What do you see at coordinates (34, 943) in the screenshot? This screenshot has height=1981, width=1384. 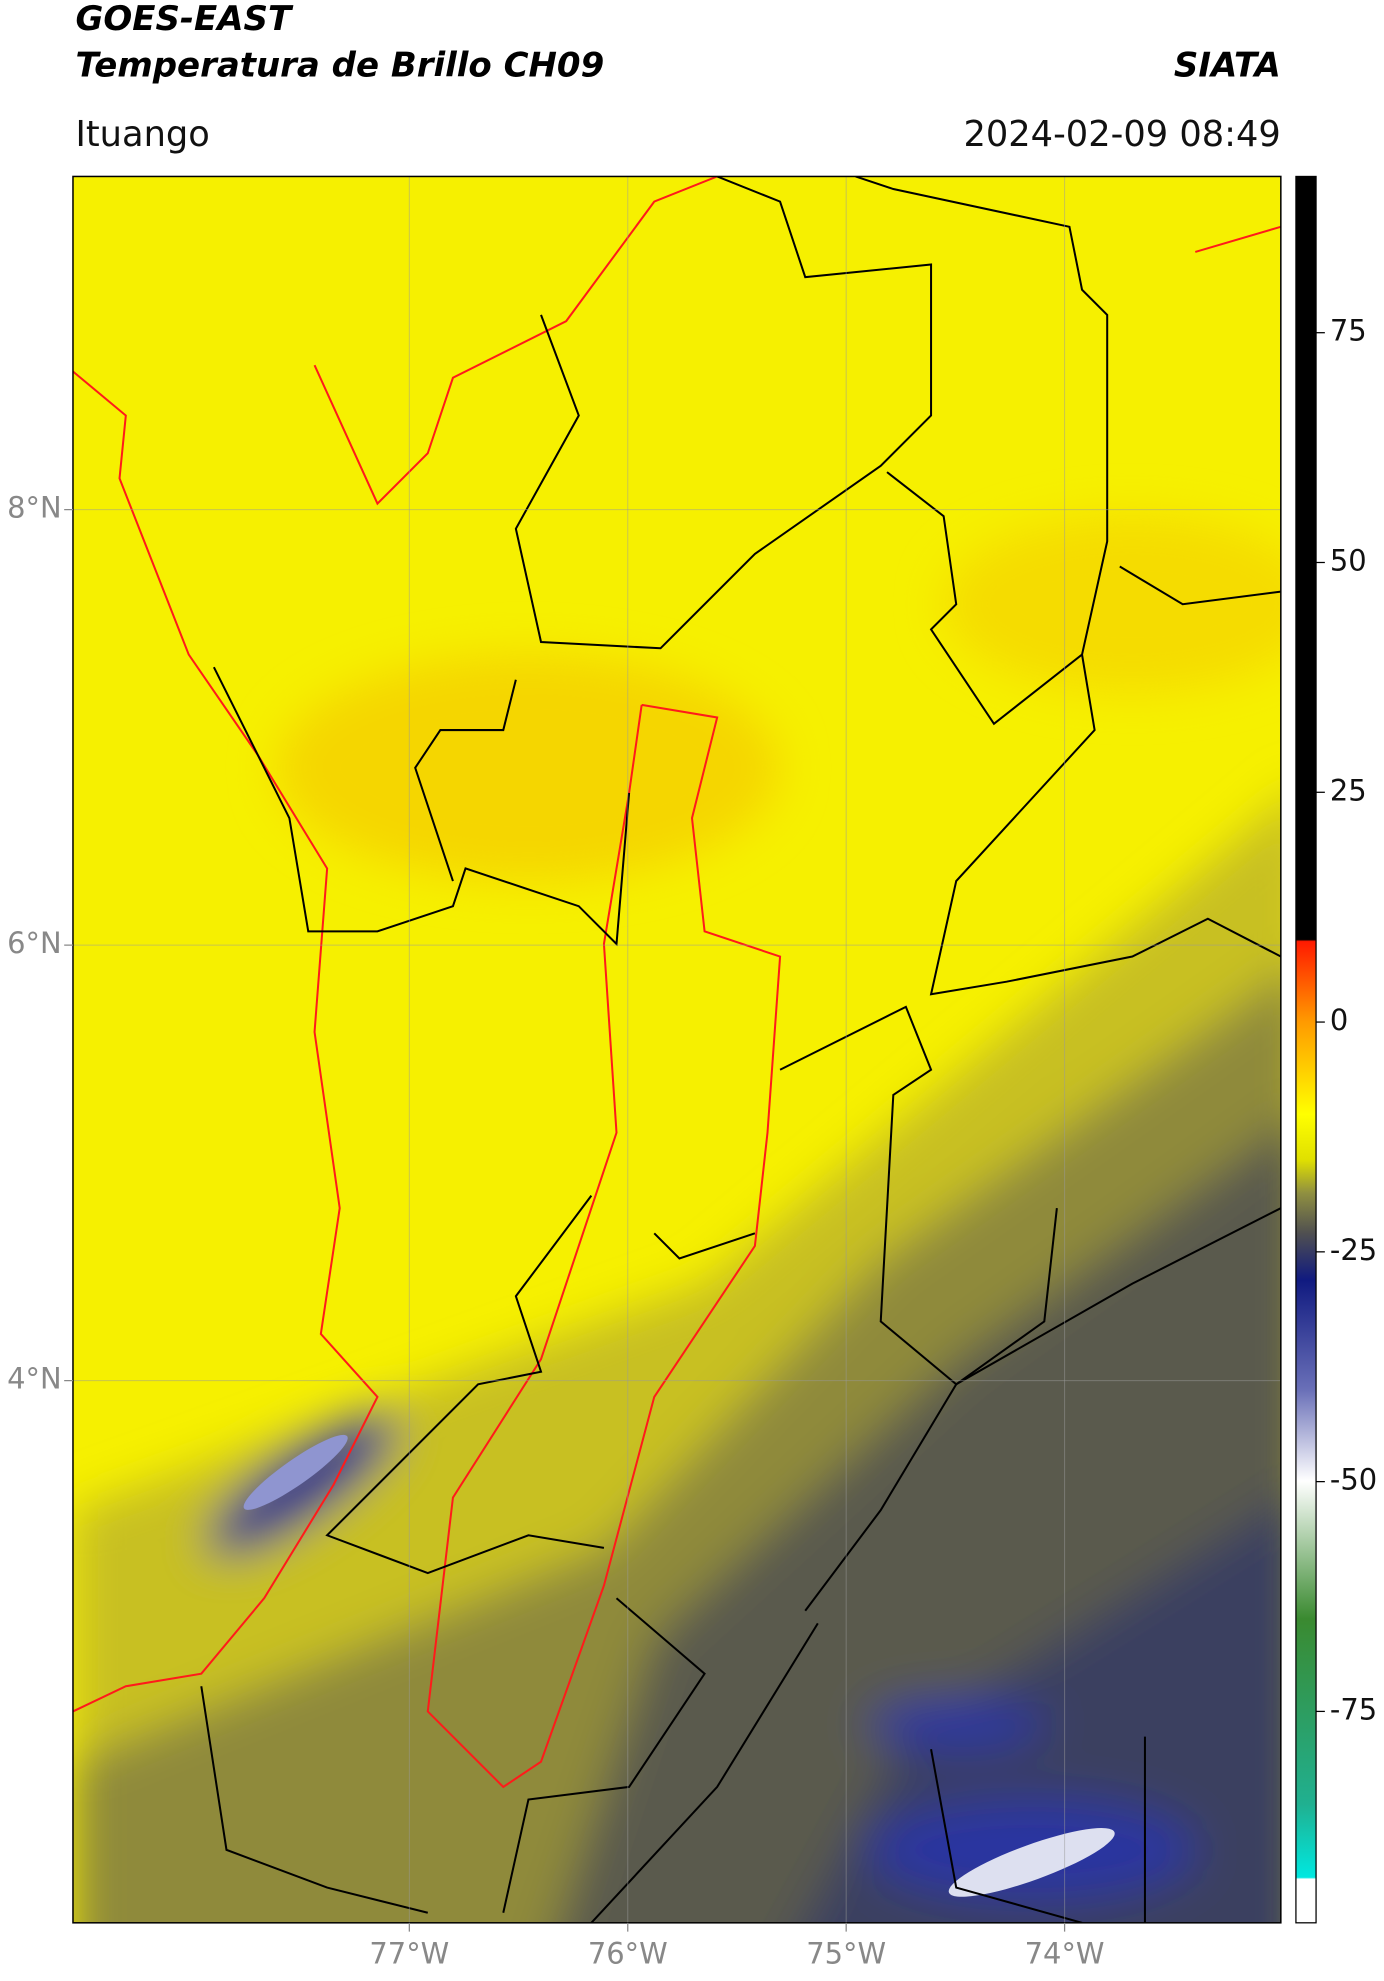 I see `y-tick-label: 6°N` at bounding box center [34, 943].